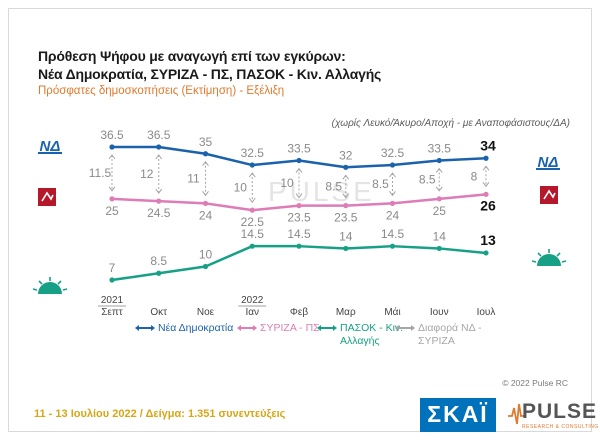  I want to click on data-label: 25, so click(112, 211).